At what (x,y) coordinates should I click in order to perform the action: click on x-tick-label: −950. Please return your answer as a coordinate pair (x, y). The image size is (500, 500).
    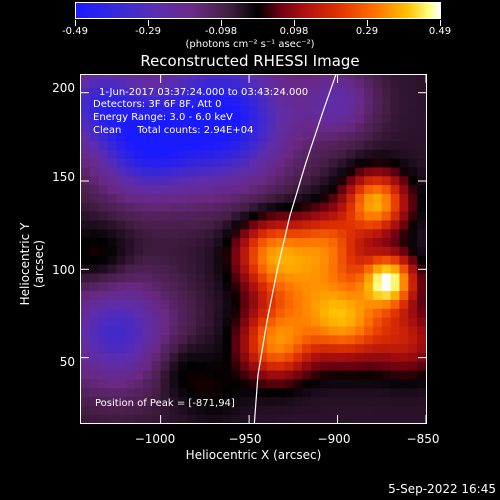
    Looking at the image, I should click on (245, 439).